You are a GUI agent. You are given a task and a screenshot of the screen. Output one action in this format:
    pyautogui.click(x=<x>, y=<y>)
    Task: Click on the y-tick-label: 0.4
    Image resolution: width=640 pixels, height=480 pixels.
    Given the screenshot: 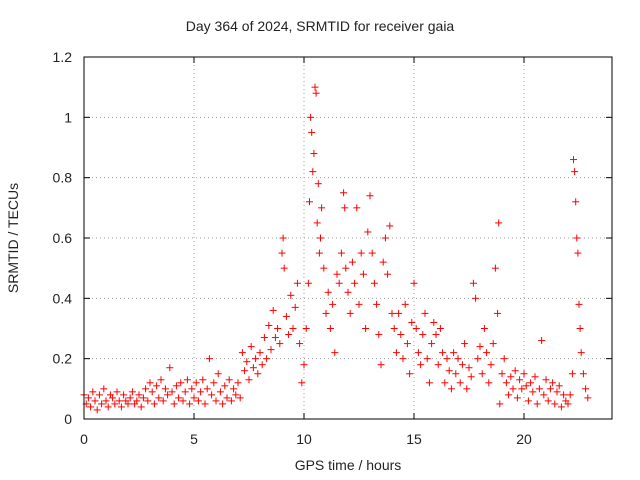 What is the action you would take?
    pyautogui.click(x=63, y=298)
    